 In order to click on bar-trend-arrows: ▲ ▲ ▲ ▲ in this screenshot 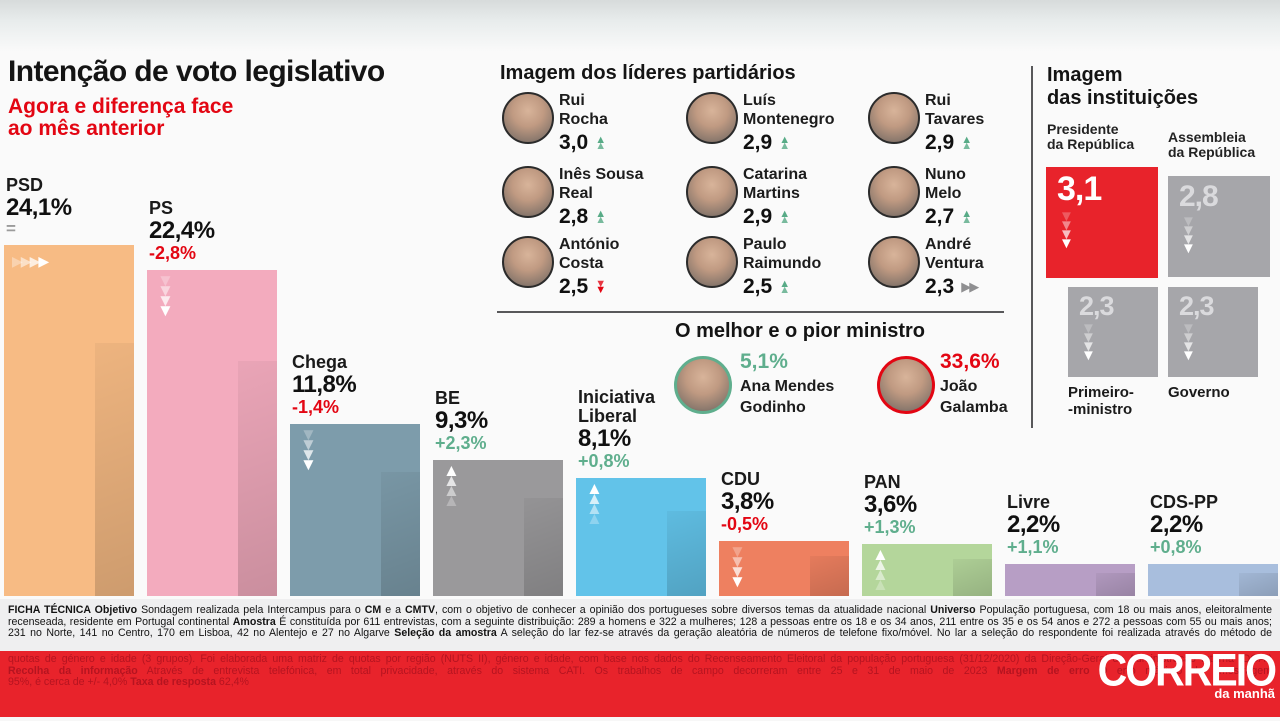, I will do `click(451, 485)`.